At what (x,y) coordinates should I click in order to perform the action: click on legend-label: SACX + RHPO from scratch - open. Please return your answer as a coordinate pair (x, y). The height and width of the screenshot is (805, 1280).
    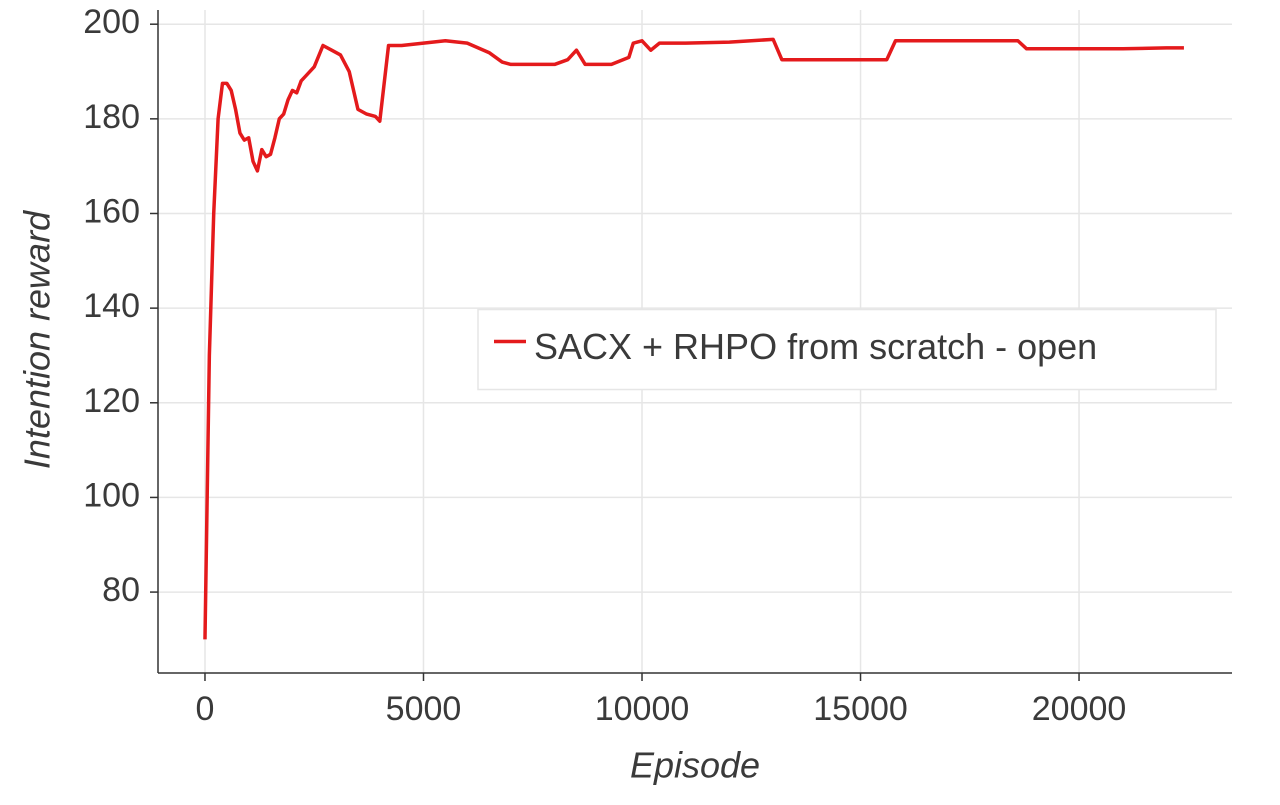
    Looking at the image, I should click on (815, 346).